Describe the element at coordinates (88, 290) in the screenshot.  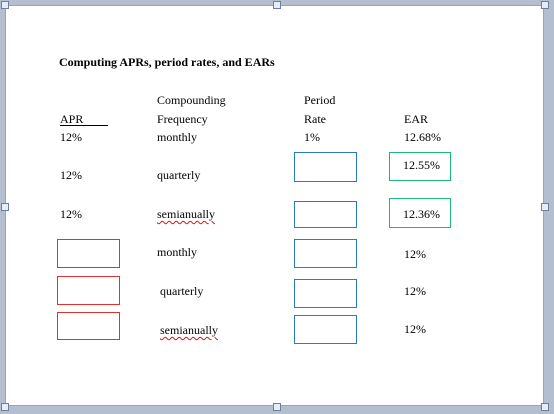
I see `row5-apr-input` at that location.